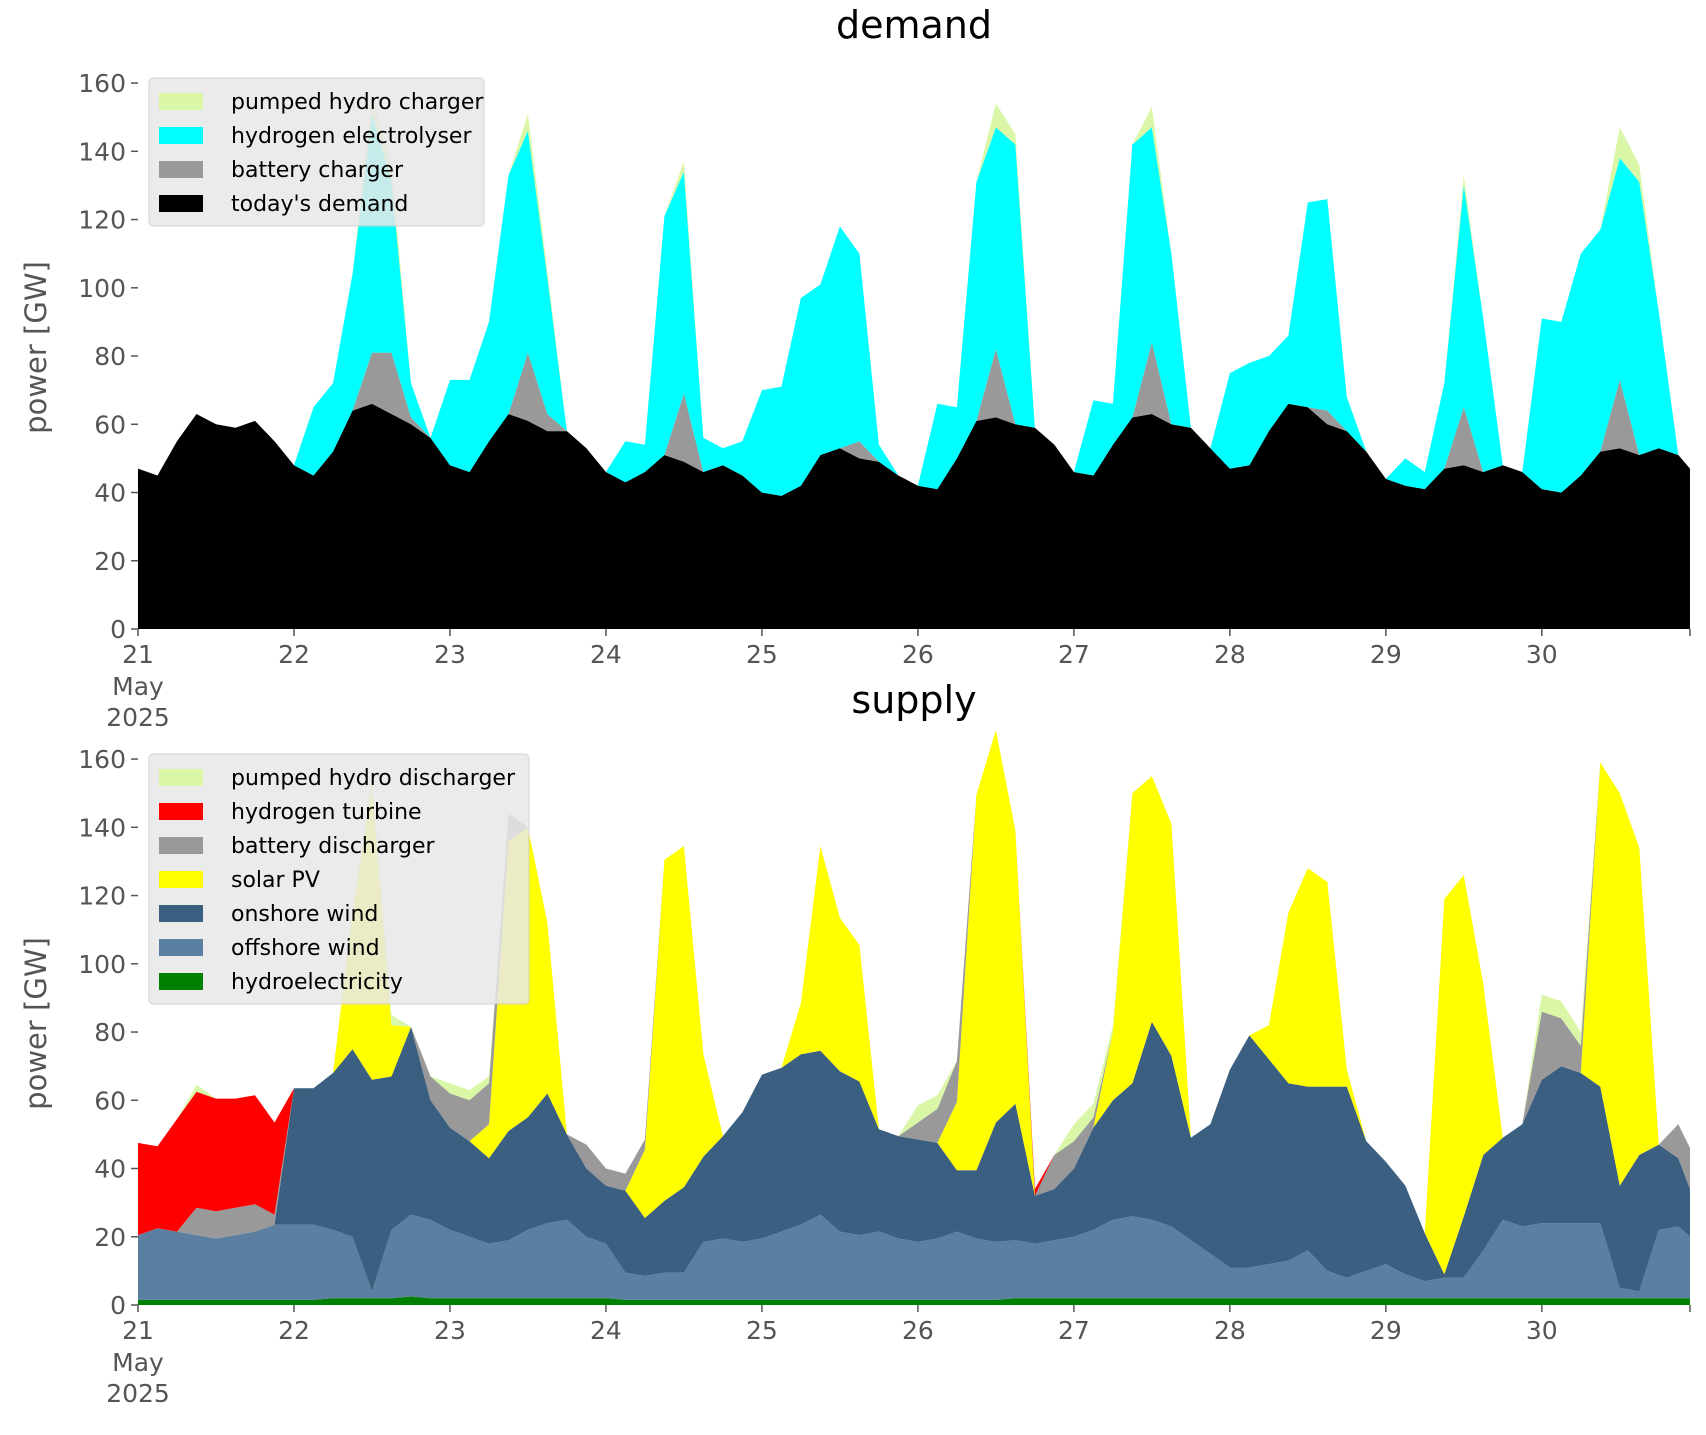  Describe the element at coordinates (275, 880) in the screenshot. I see `legend-entry: solar PV` at that location.